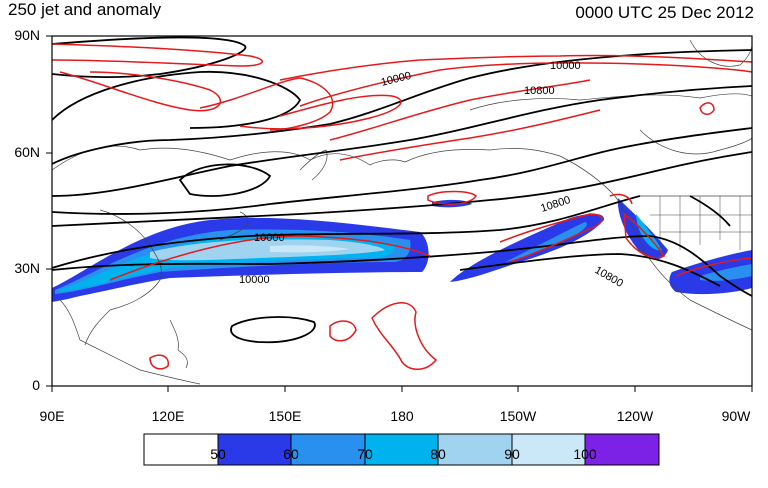 The height and width of the screenshot is (488, 768). What do you see at coordinates (512, 454) in the screenshot?
I see `colorbar-tick-label: 90` at bounding box center [512, 454].